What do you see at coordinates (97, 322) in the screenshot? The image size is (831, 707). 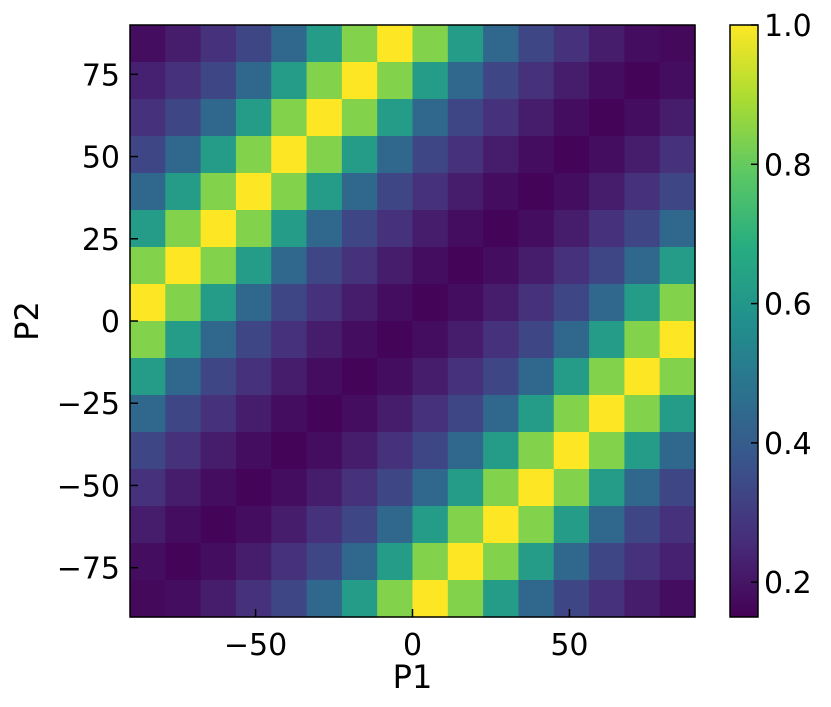 I see `y-axis-ticks: −75 −50 −25 0 25 50 75` at bounding box center [97, 322].